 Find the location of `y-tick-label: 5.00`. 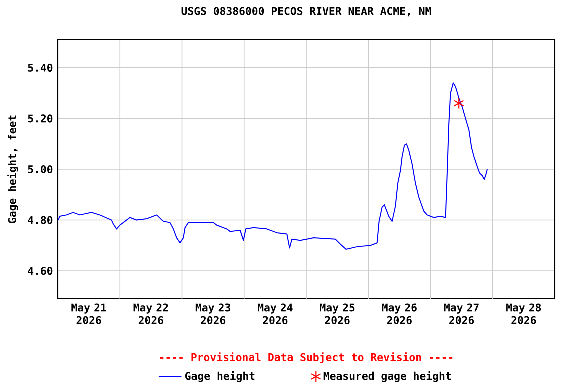

y-tick-label: 5.00 is located at coordinates (40, 169).